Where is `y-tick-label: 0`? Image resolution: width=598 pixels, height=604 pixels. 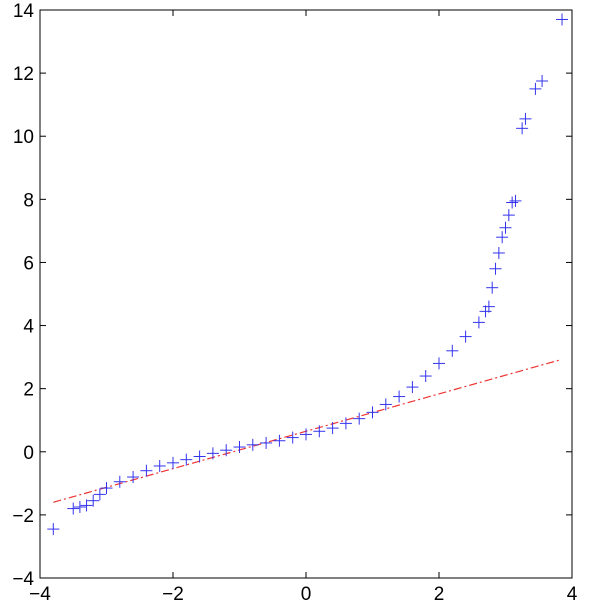
y-tick-label: 0 is located at coordinates (28, 453).